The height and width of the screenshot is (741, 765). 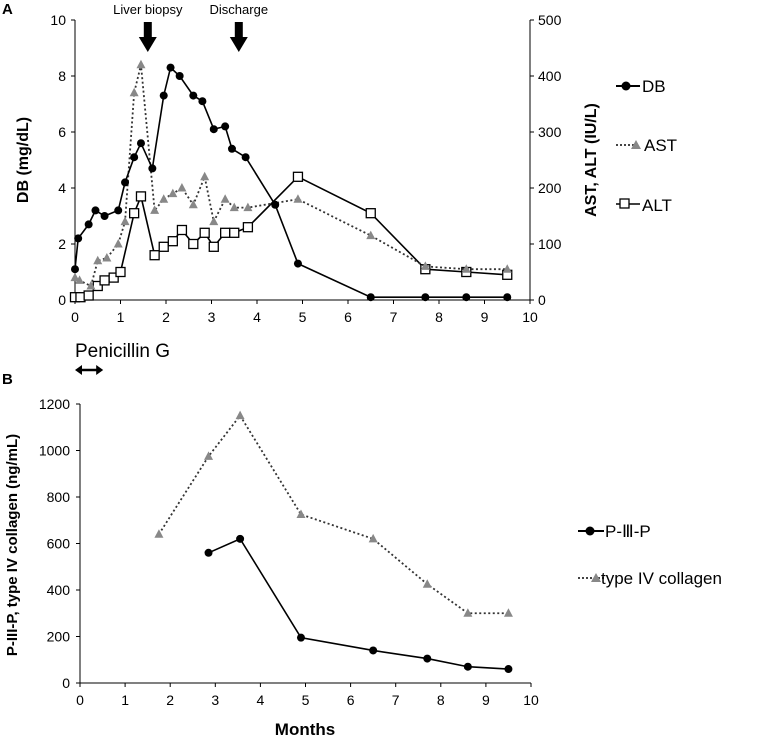 I want to click on panel-b-label: B, so click(x=7, y=379).